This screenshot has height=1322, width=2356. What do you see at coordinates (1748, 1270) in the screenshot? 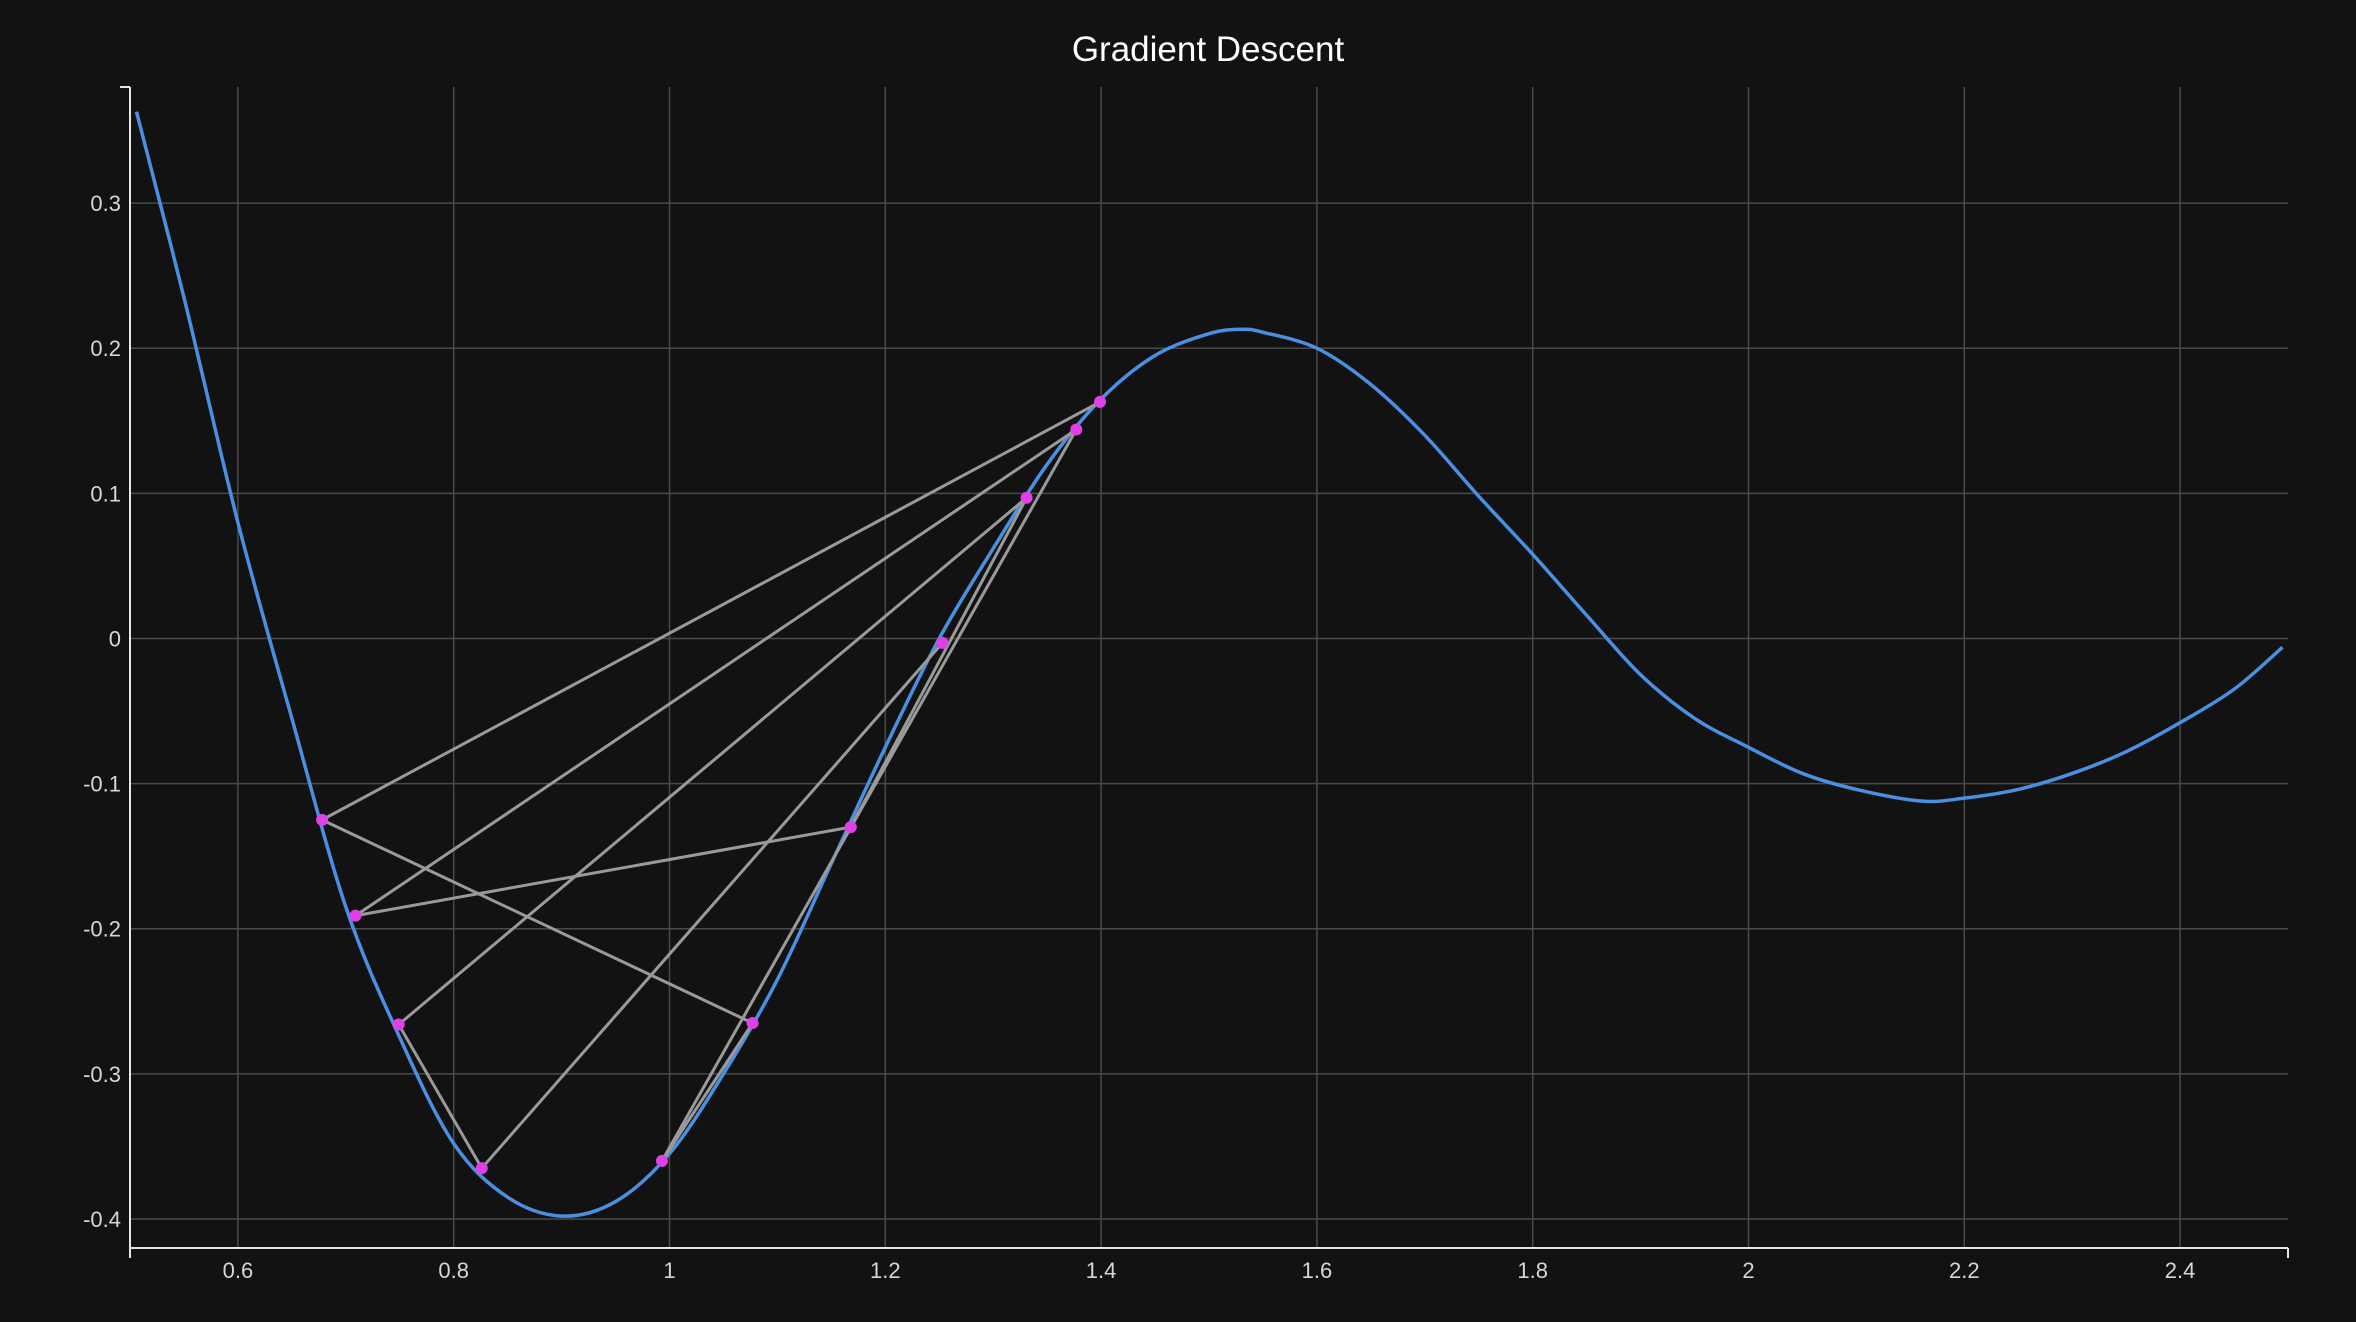
I see `x-tick-label: 2` at bounding box center [1748, 1270].